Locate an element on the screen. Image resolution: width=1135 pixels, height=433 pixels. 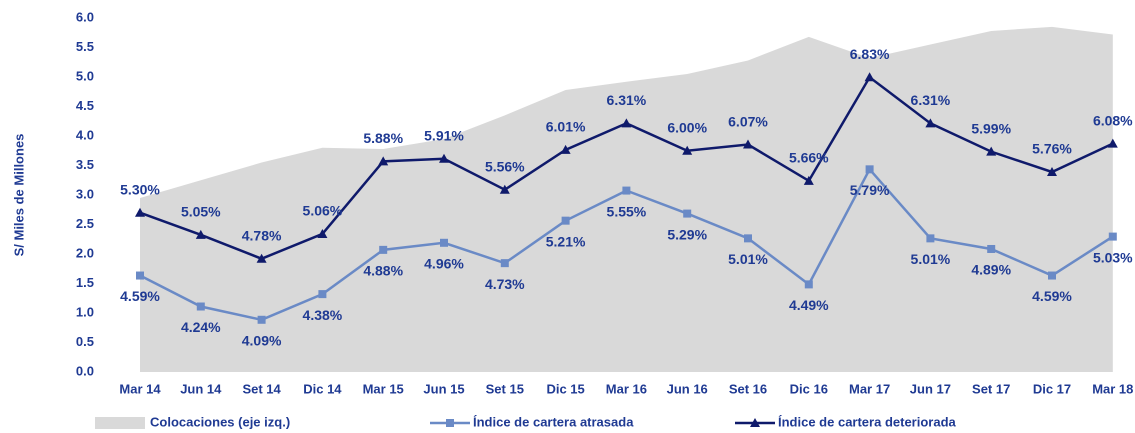
x-tick-label: Set 16 is located at coordinates (748, 388).